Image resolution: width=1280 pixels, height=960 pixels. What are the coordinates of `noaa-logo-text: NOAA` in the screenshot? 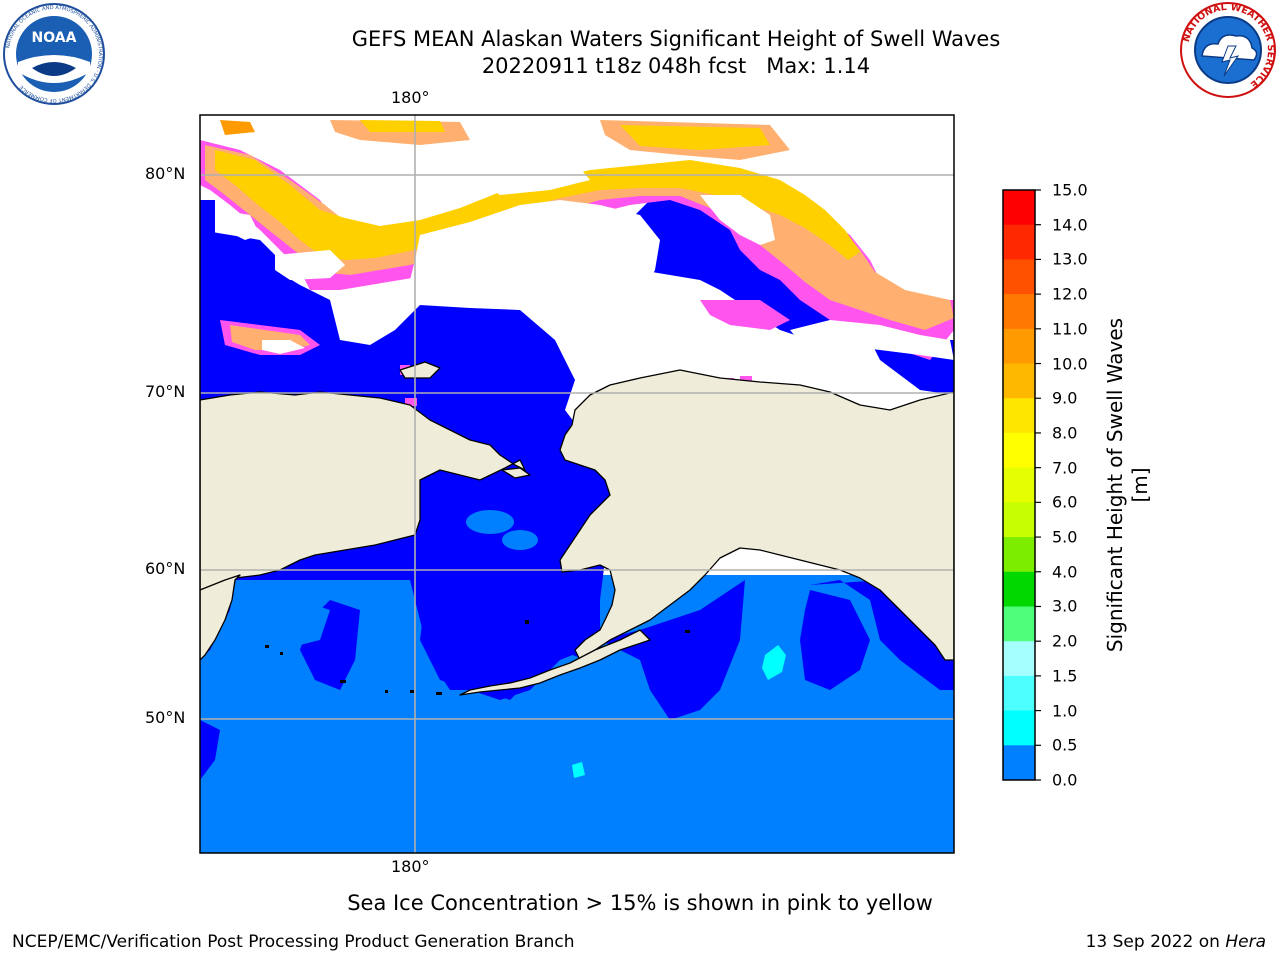 It's located at (54, 38).